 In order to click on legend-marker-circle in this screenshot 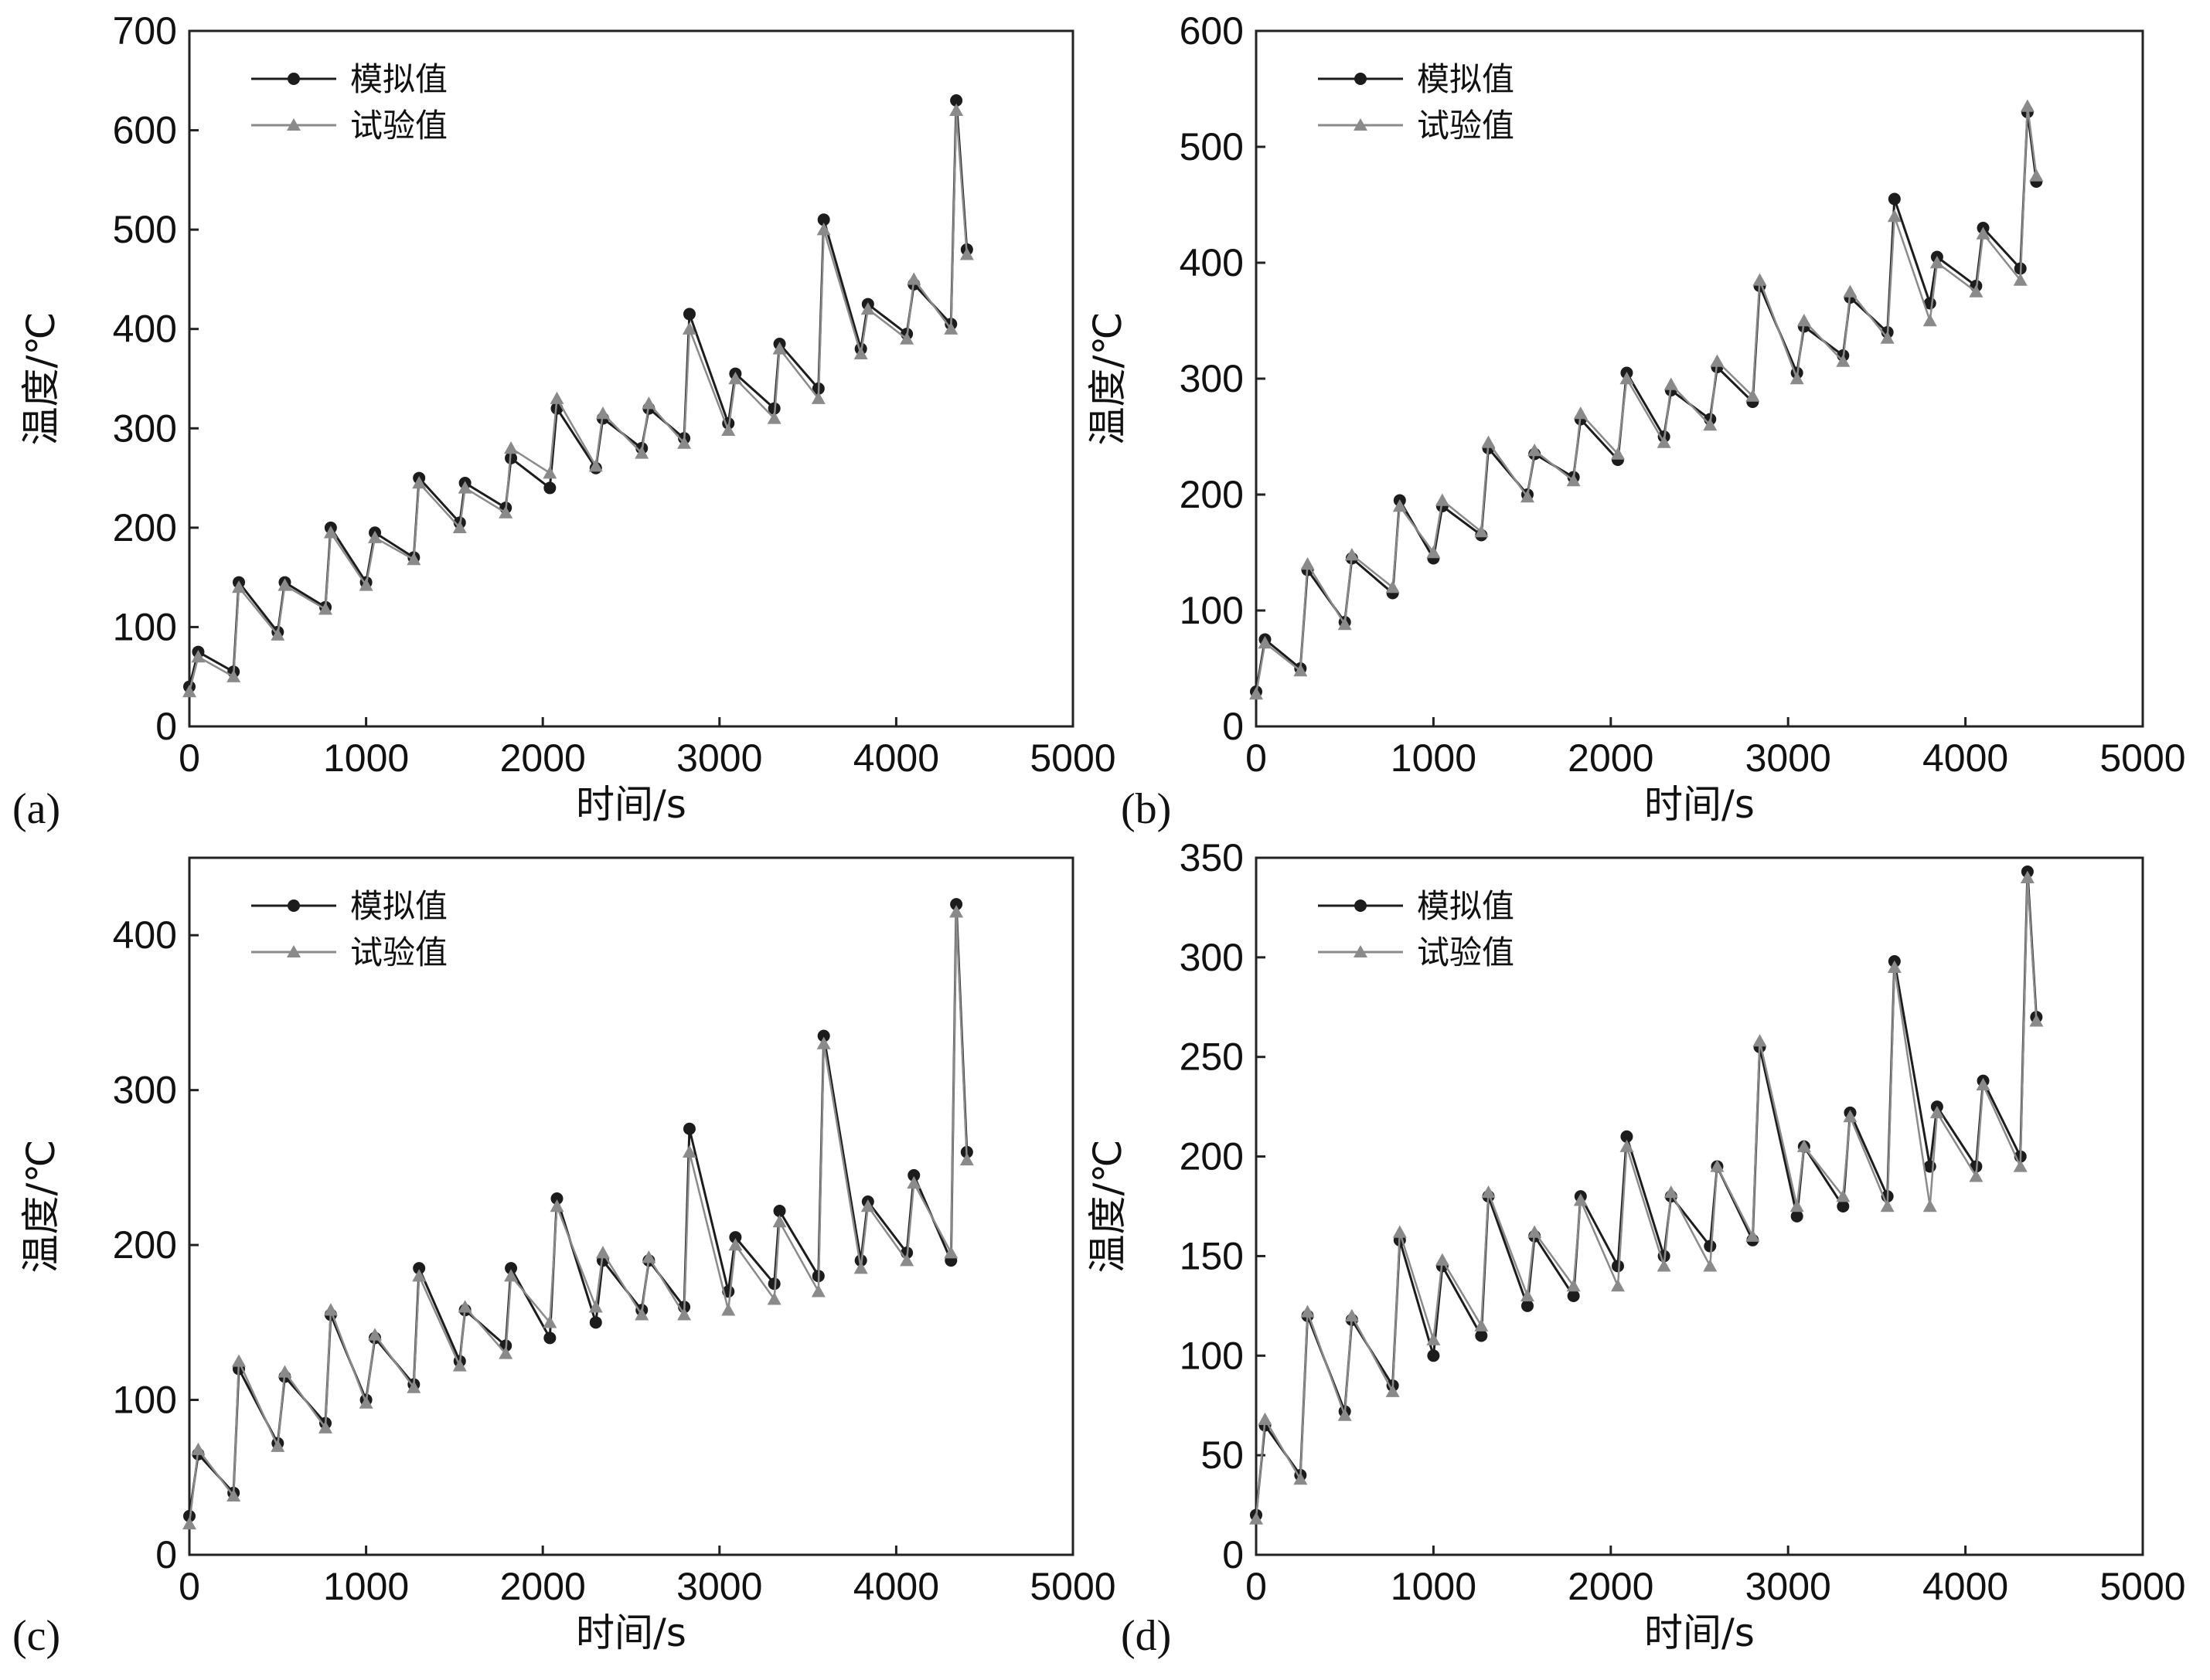, I will do `click(1360, 79)`.